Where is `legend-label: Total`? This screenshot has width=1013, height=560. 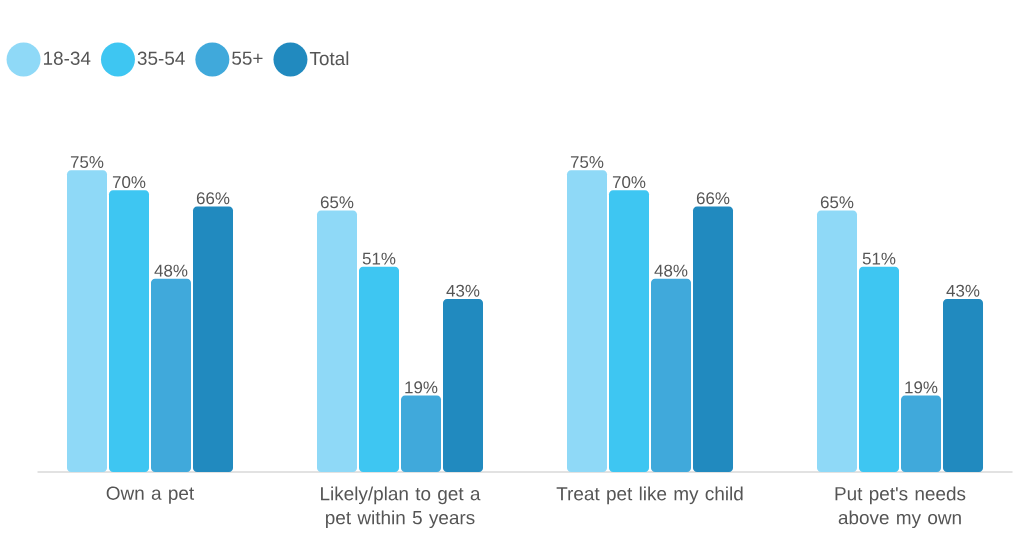 legend-label: Total is located at coordinates (329, 58).